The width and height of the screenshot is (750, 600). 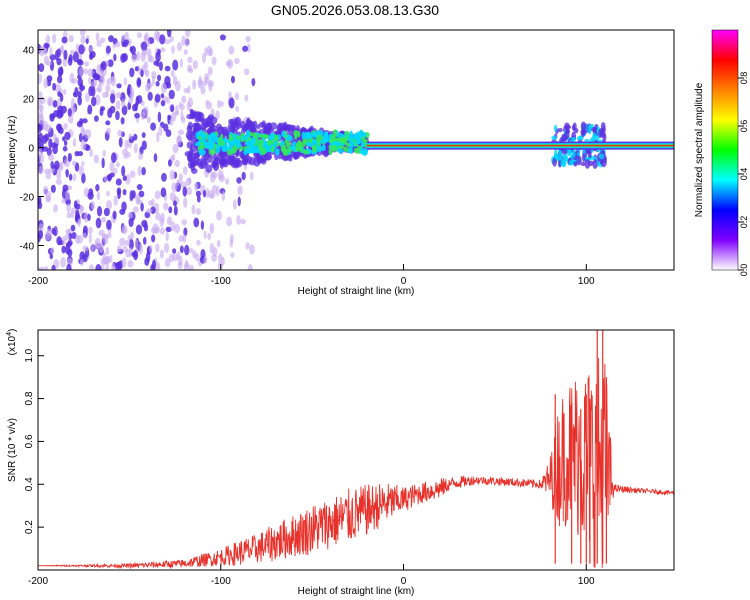 I want to click on y-tick-label: 0.6, so click(x=29, y=441).